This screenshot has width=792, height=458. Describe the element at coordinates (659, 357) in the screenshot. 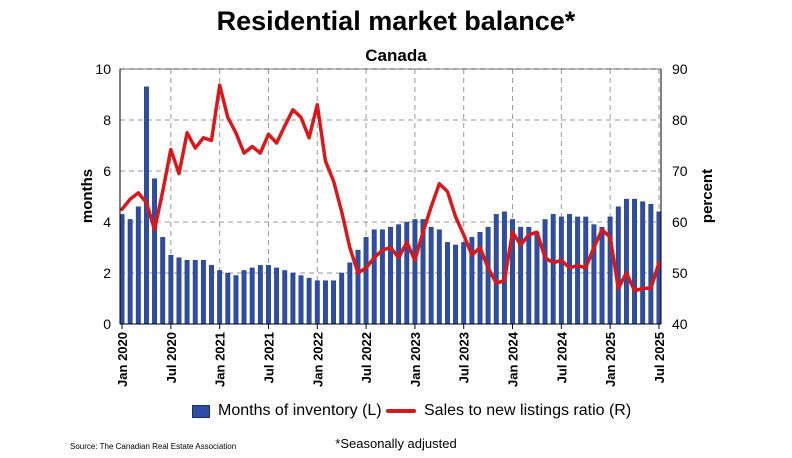

I see `x-tick-label: Jul 2025` at that location.